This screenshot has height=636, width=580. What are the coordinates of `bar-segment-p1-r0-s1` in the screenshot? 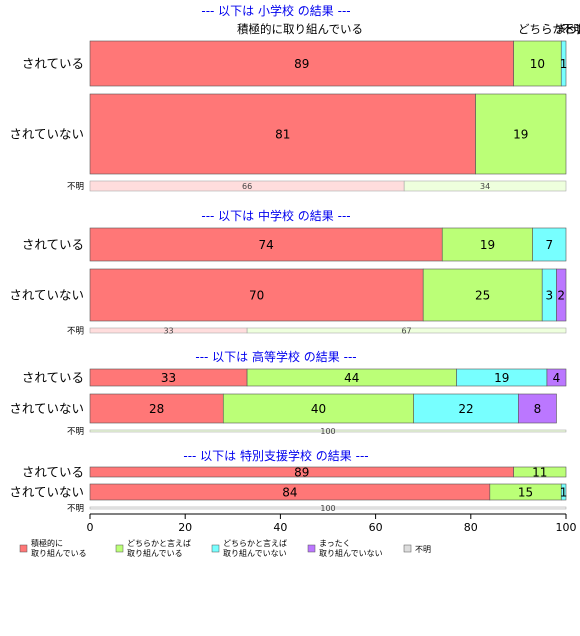 It's located at (487, 244).